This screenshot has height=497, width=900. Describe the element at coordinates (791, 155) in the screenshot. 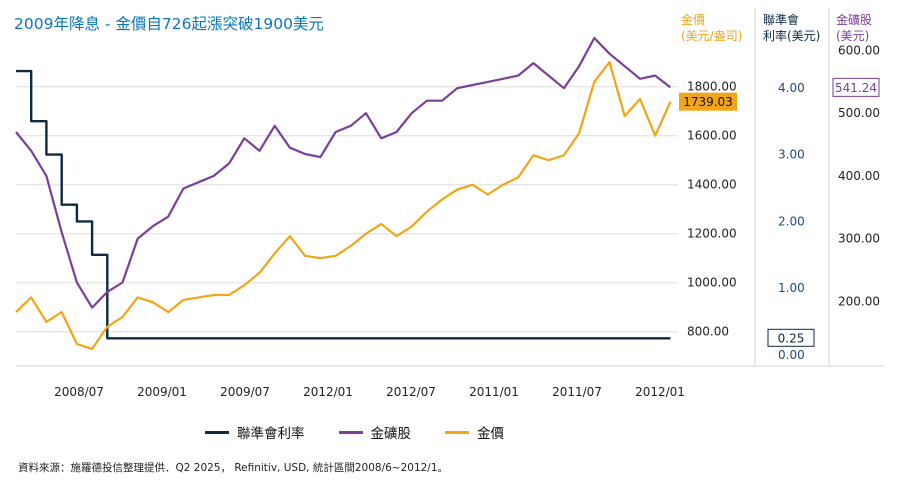

I see `rate-tick-label-1: 3.00` at that location.